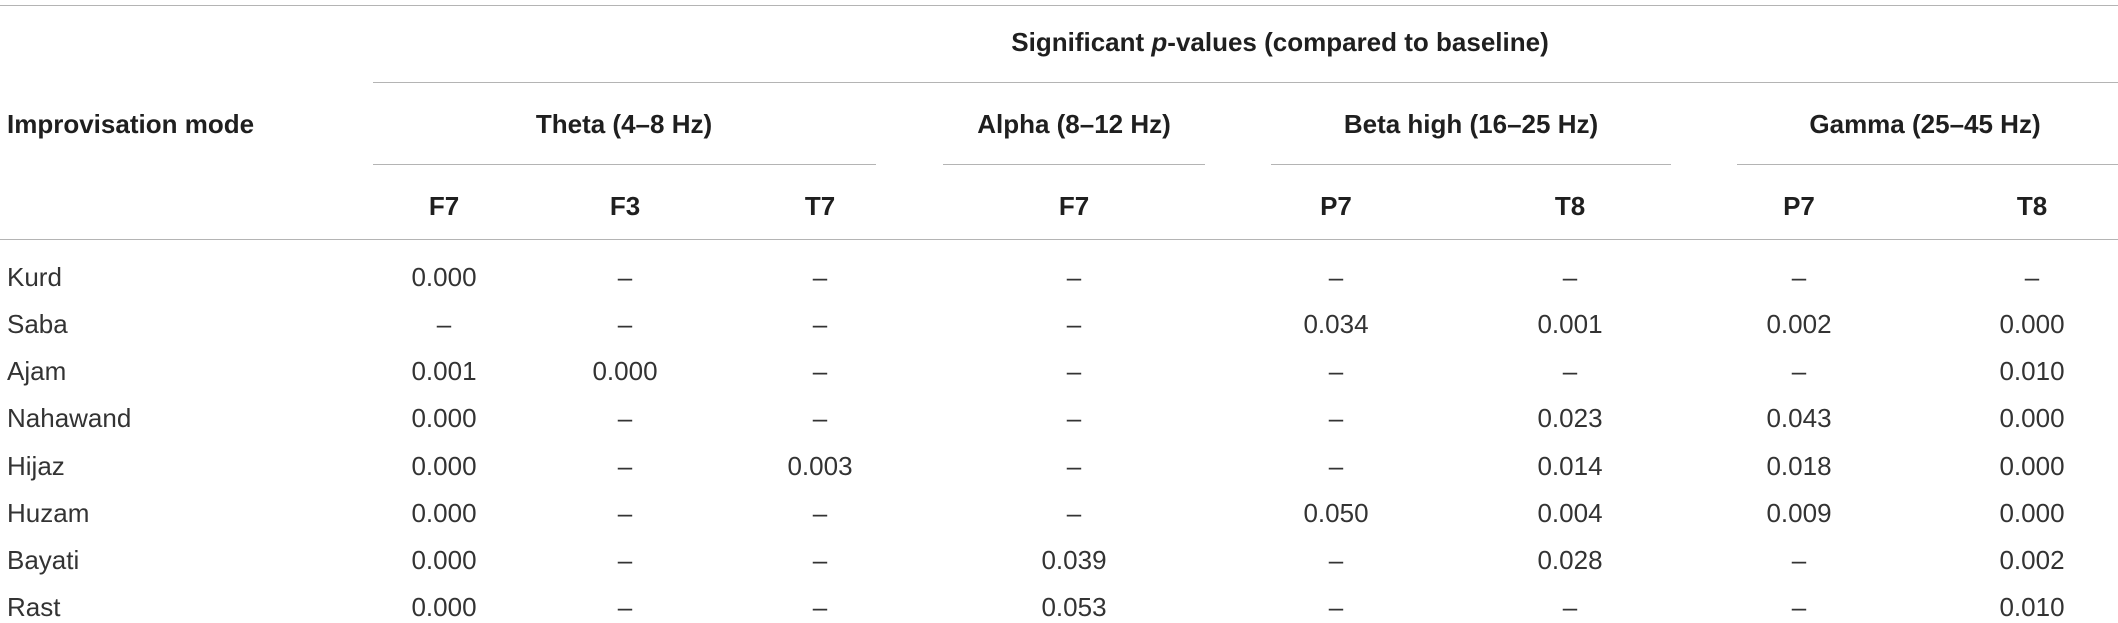  I want to click on band-header-alpha: Alpha (8–12 Hz), so click(1074, 124).